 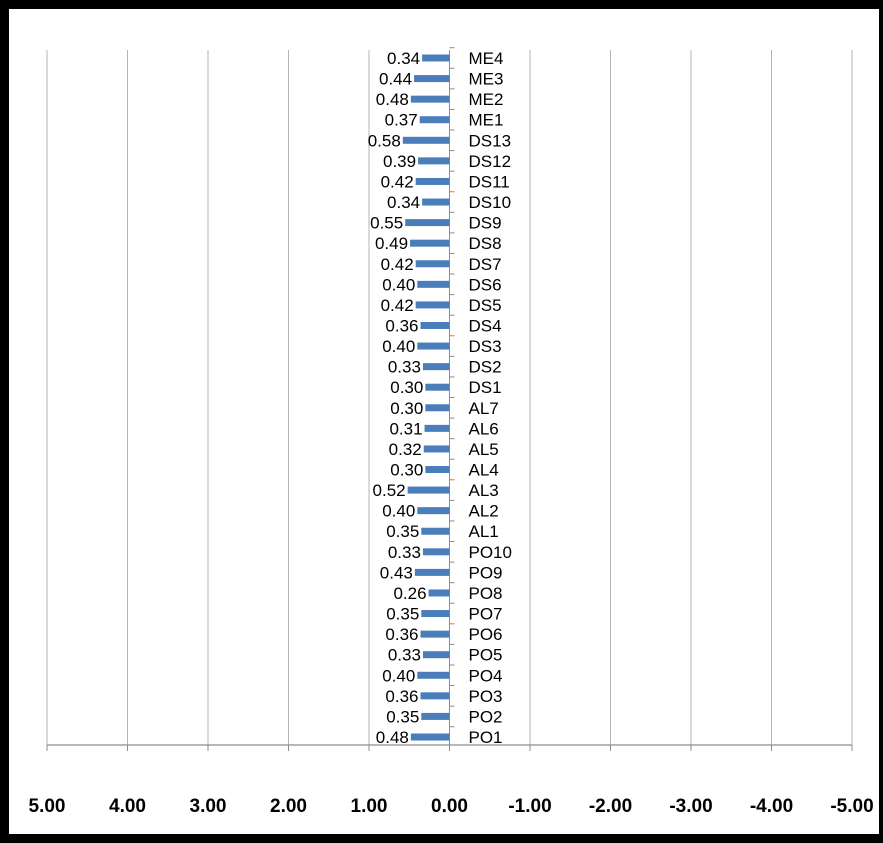 I want to click on x-tick-label: 5.00, so click(x=47, y=806).